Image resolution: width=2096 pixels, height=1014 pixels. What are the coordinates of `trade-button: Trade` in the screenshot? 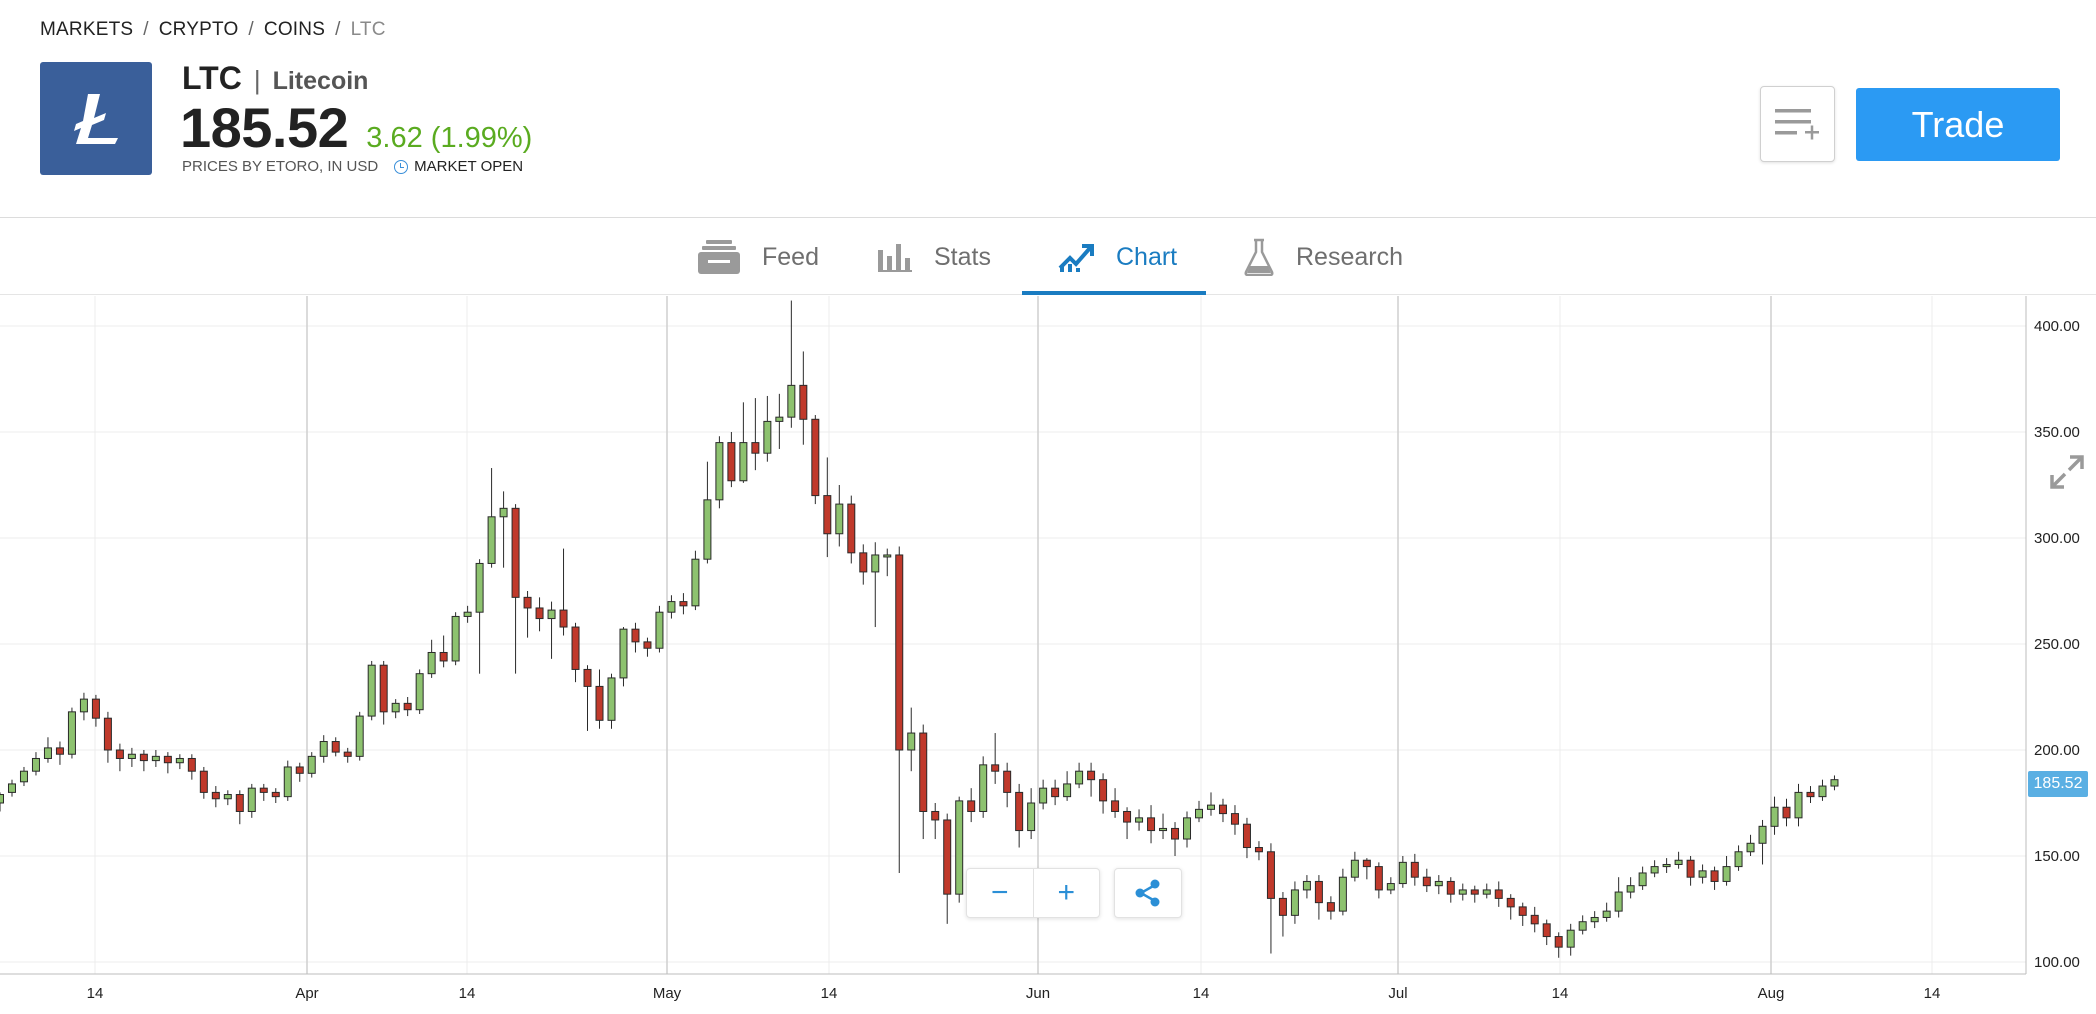 It's located at (1958, 124).